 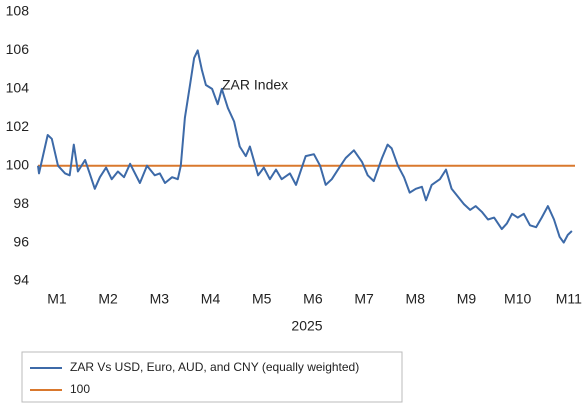 I want to click on y-tick-label: 104, so click(x=18, y=88).